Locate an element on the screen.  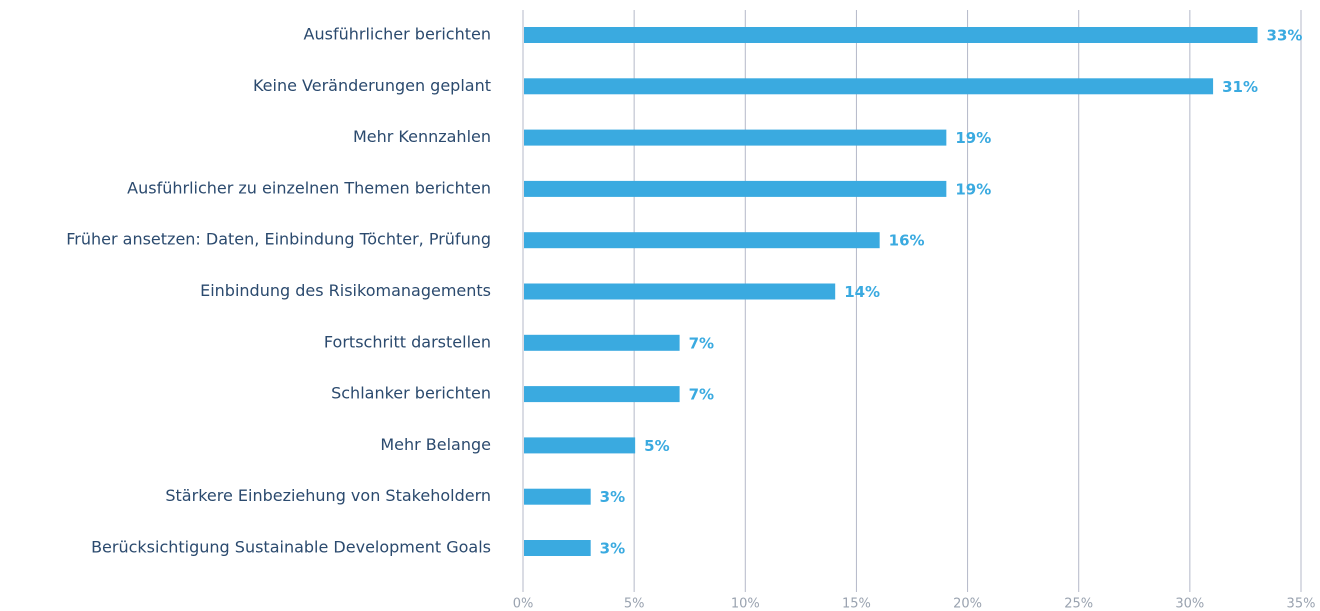
value-label: 33% is located at coordinates (1285, 36).